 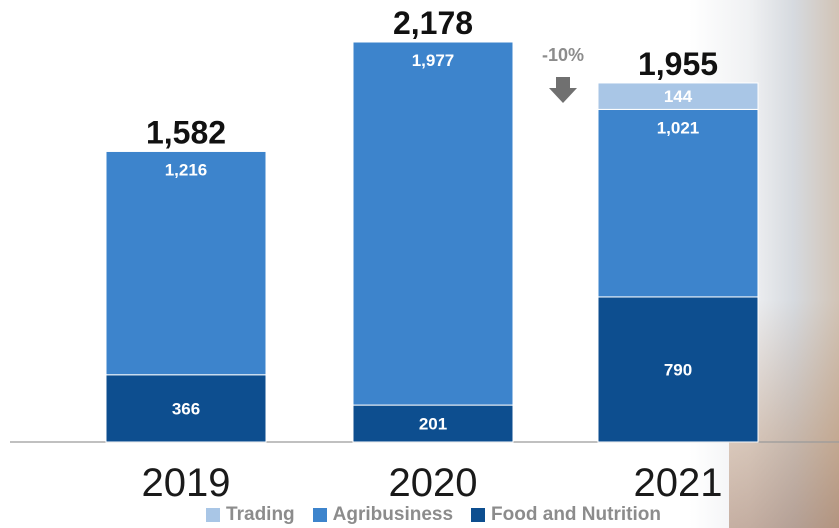 What do you see at coordinates (678, 64) in the screenshot?
I see `total-label-2021: 1,955` at bounding box center [678, 64].